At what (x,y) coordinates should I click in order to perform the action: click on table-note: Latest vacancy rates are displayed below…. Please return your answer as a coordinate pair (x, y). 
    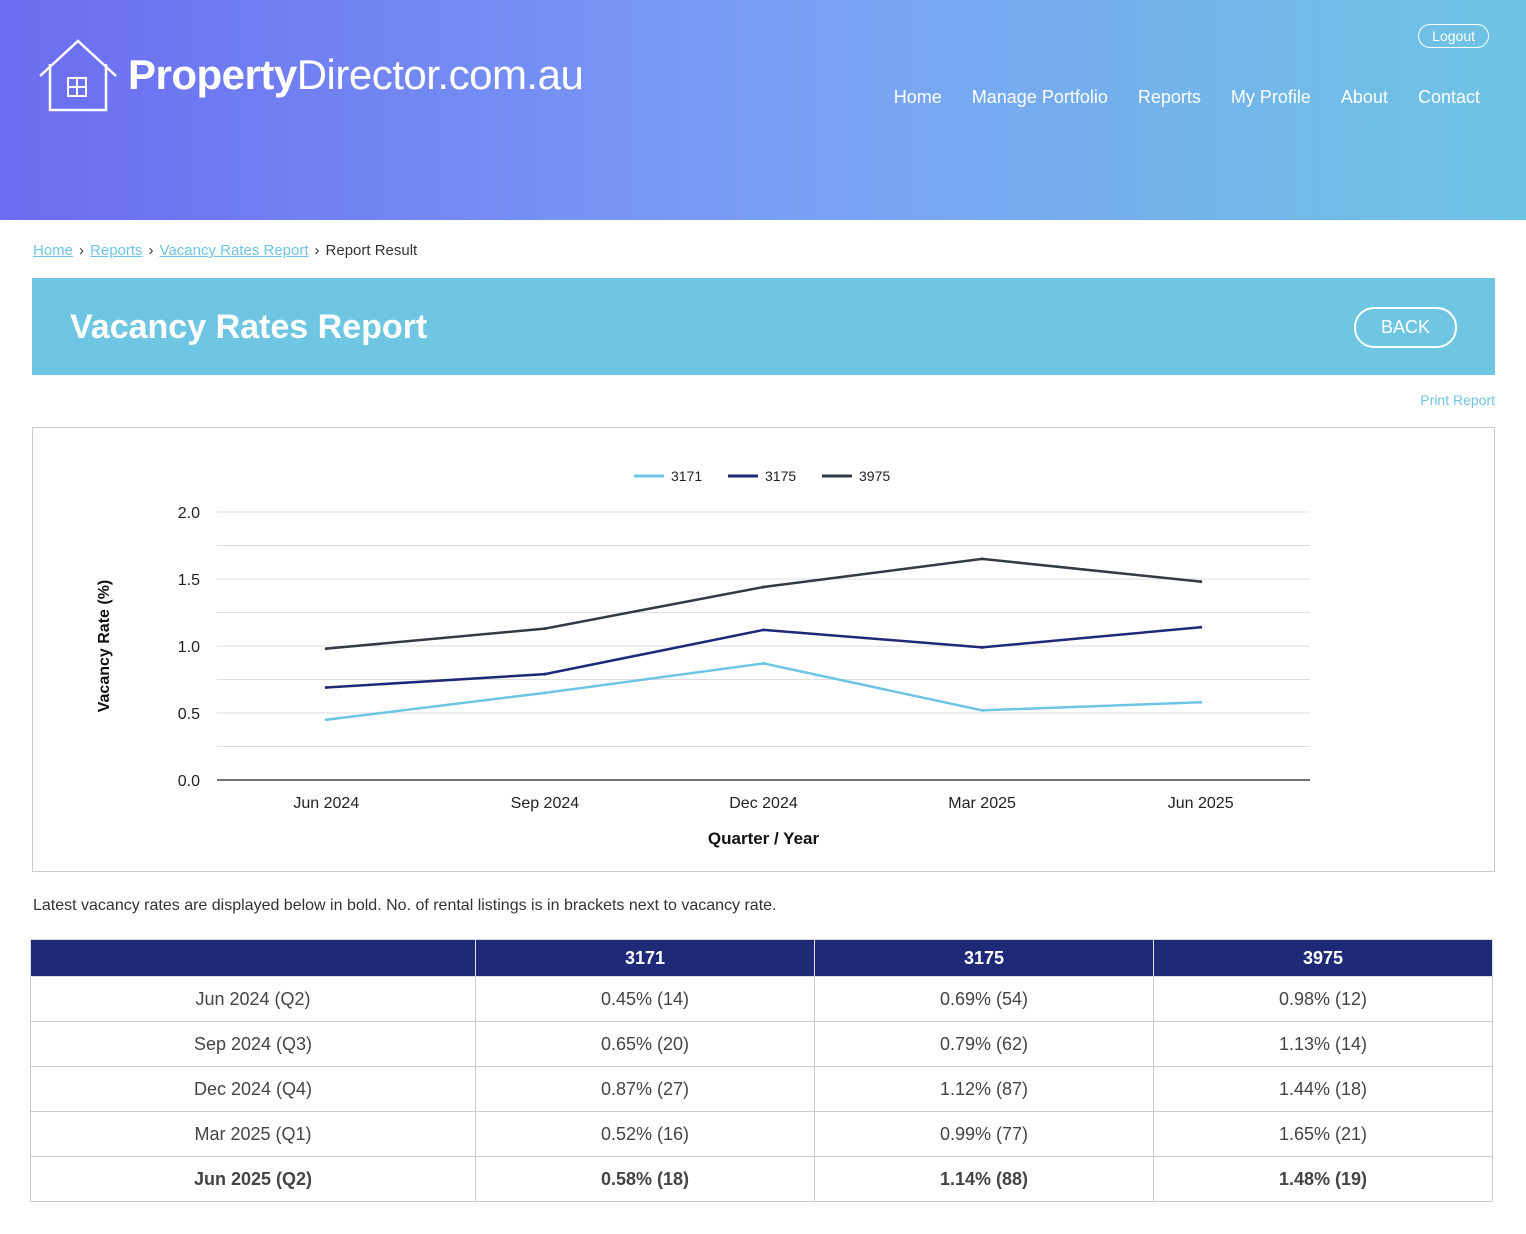
    Looking at the image, I should click on (405, 905).